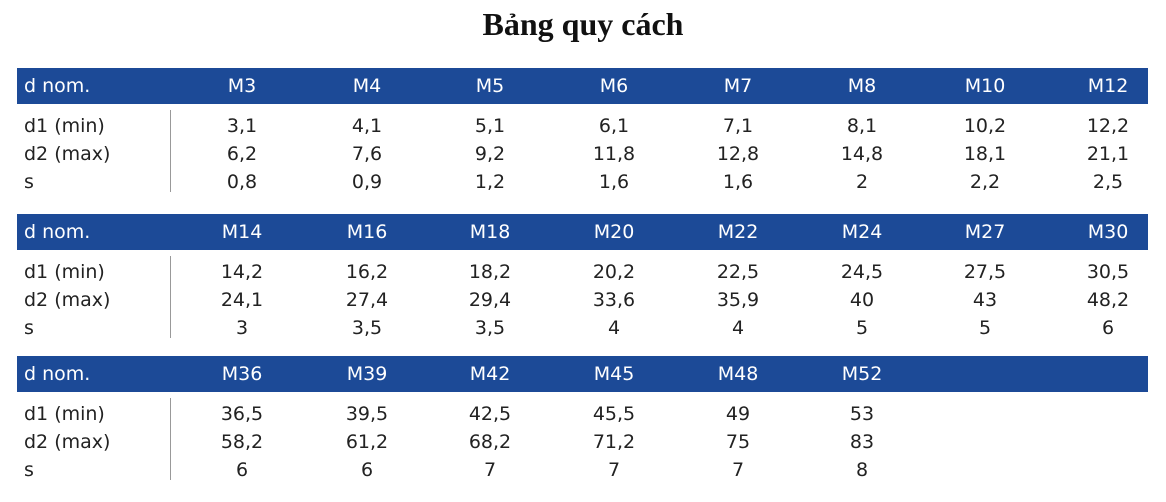 This screenshot has height=502, width=1166. I want to click on value: 20,2, so click(614, 272).